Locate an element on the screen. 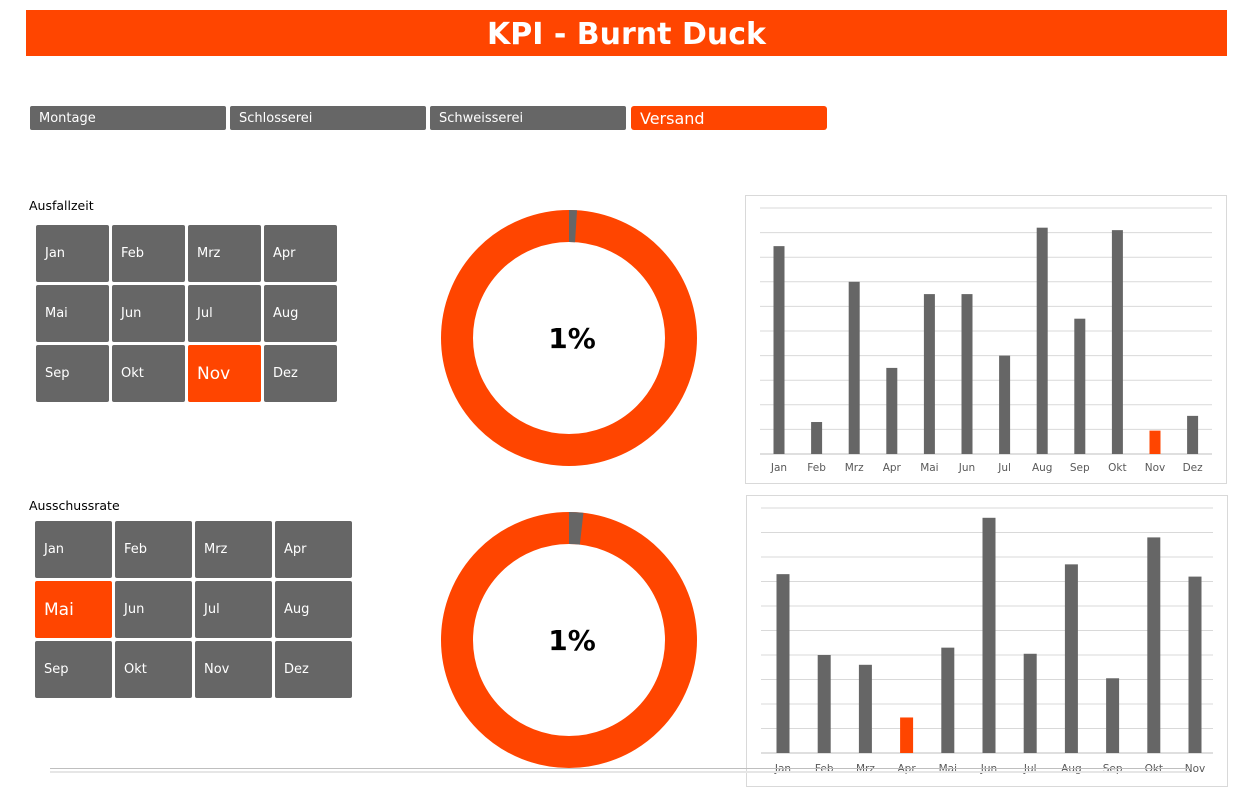 The image size is (1252, 790). donut-chart-ausschussrate: 1% is located at coordinates (569, 640).